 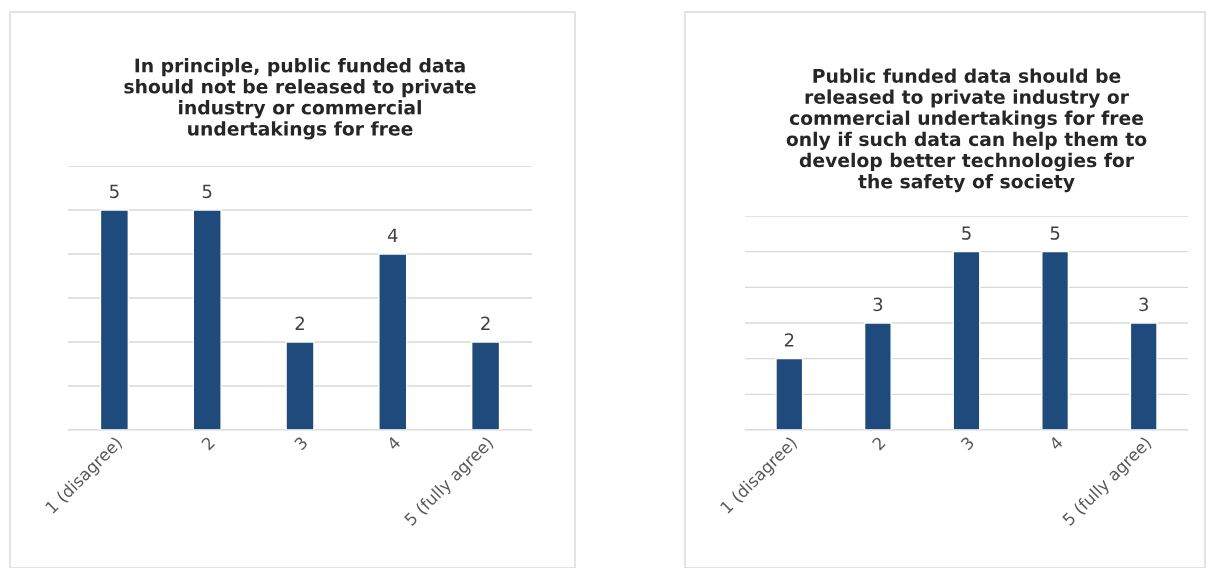 I want to click on data-label: 4, so click(x=392, y=235).